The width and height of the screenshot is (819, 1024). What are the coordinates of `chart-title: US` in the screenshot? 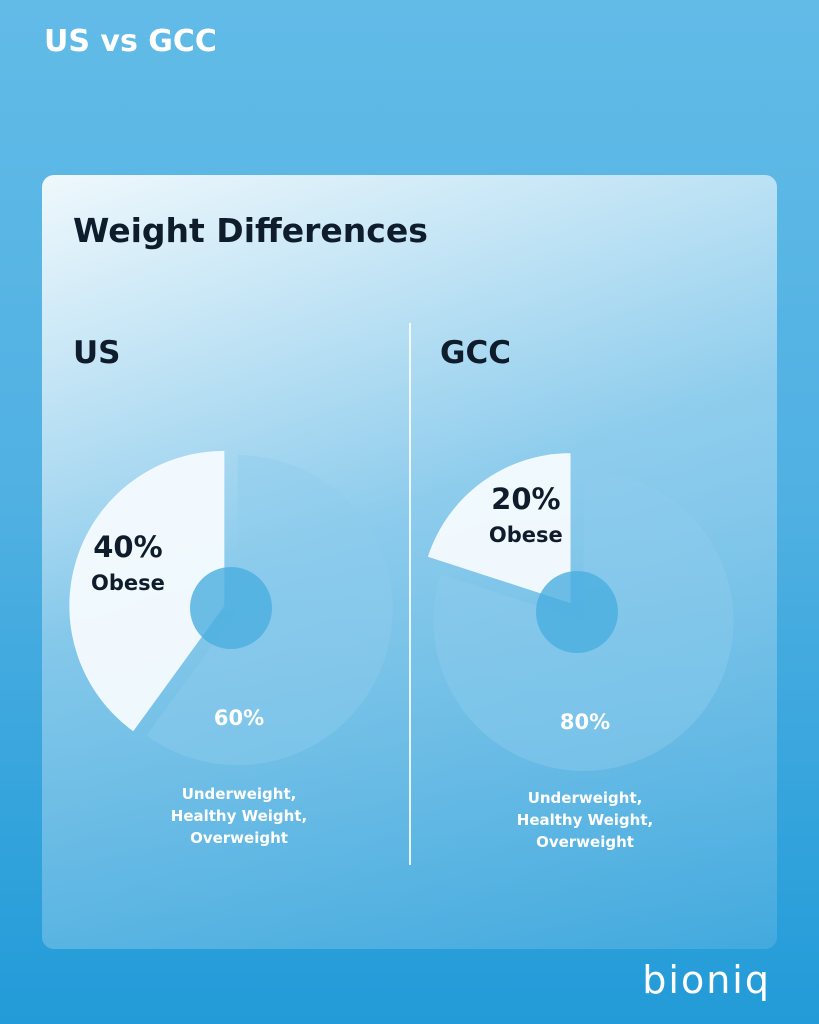 It's located at (97, 353).